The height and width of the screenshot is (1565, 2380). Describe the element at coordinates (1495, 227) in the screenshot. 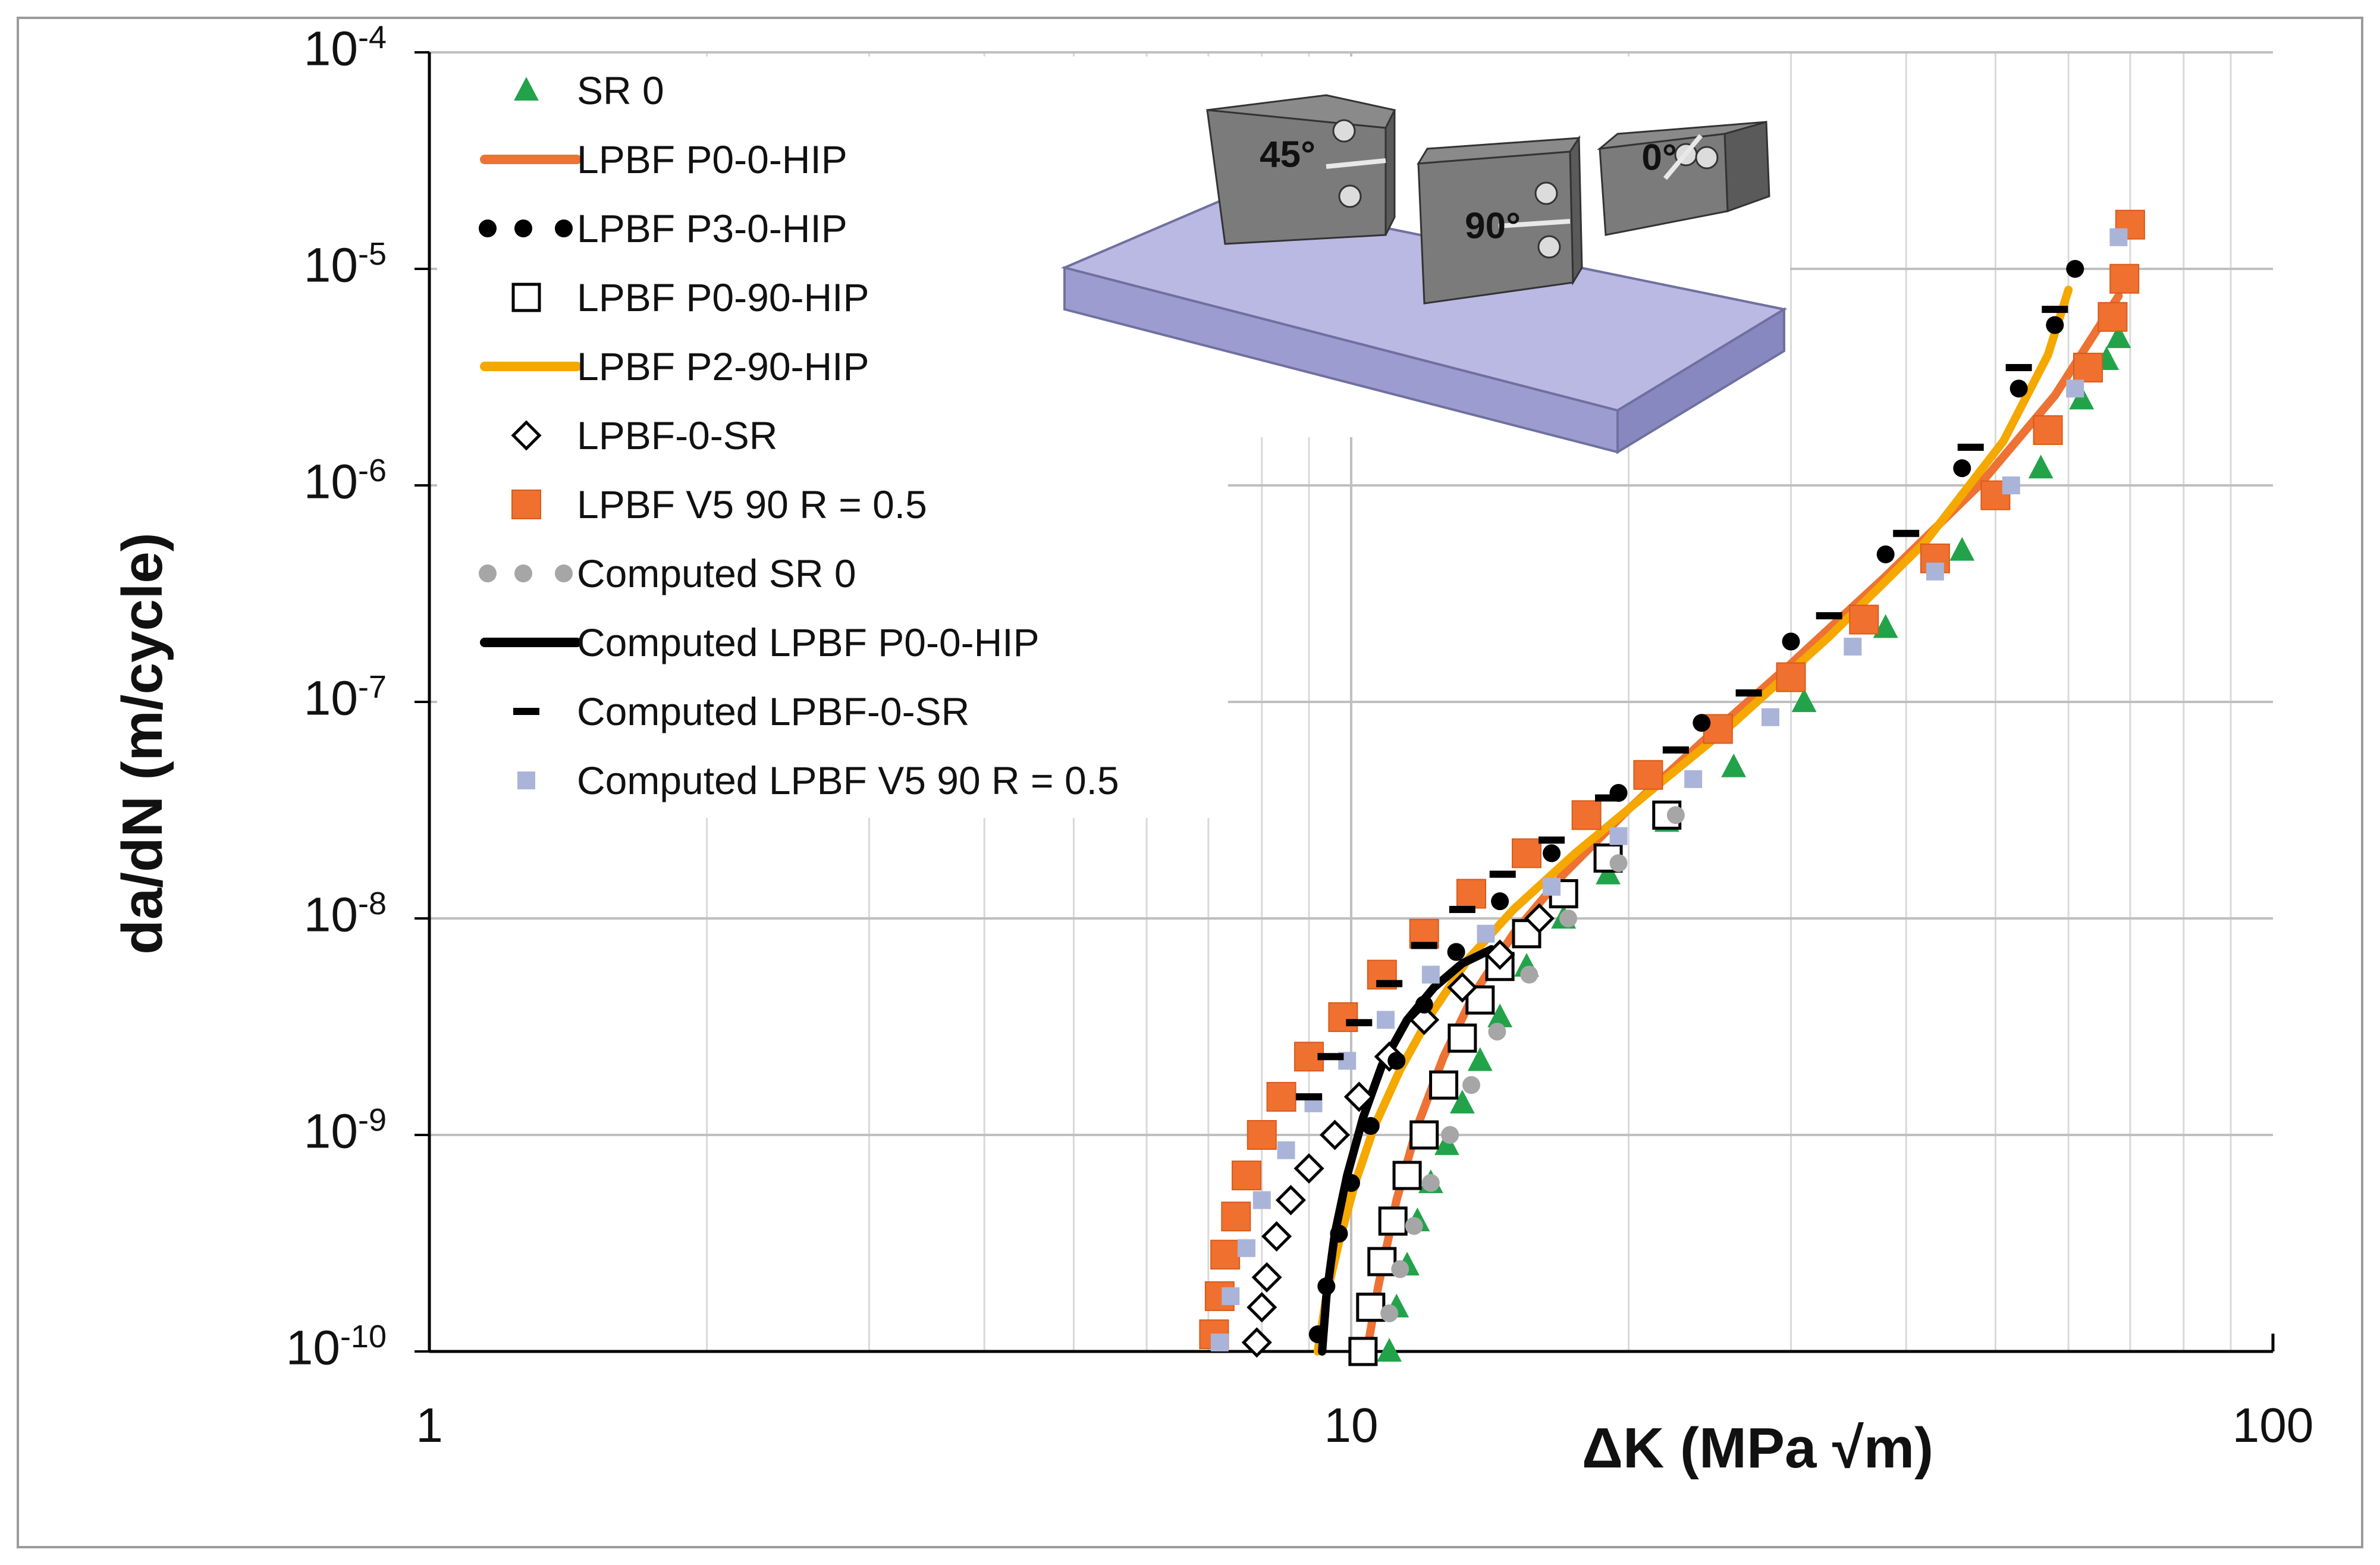

I see `specimen-face` at that location.